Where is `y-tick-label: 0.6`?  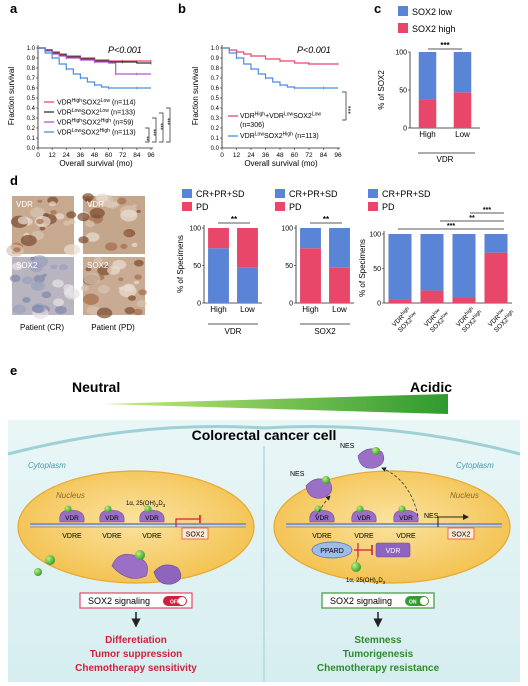
y-tick-label: 0.6 is located at coordinates (215, 89).